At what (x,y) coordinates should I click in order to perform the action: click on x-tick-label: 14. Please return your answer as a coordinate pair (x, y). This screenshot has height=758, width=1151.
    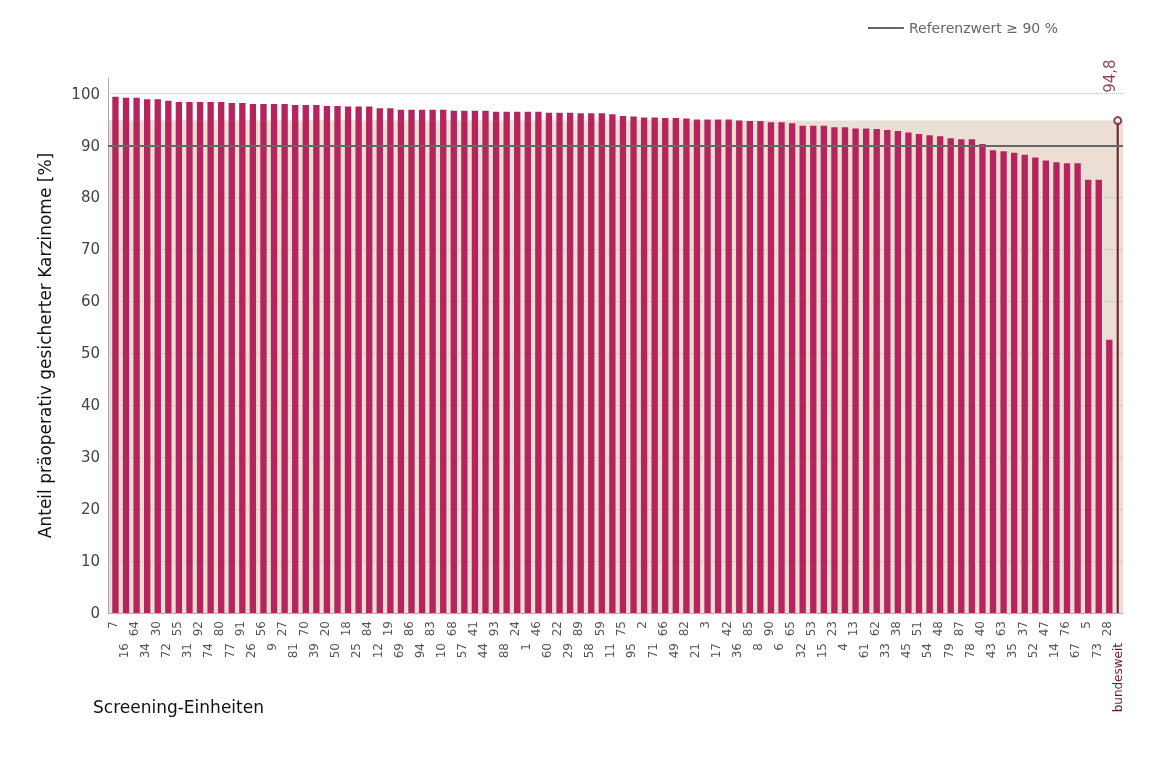
    Looking at the image, I should click on (1054, 651).